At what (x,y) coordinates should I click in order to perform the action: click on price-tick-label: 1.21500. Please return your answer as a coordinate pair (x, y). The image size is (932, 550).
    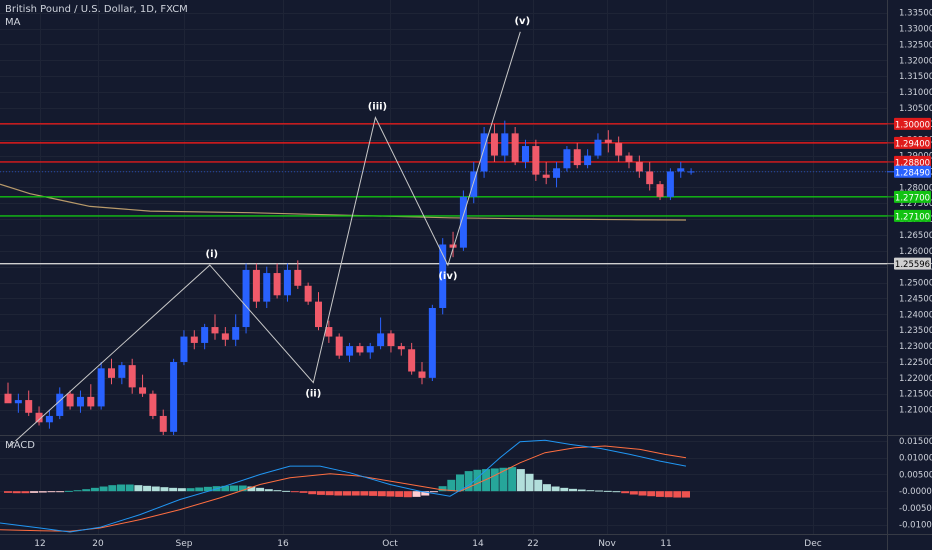
    Looking at the image, I should click on (915, 395).